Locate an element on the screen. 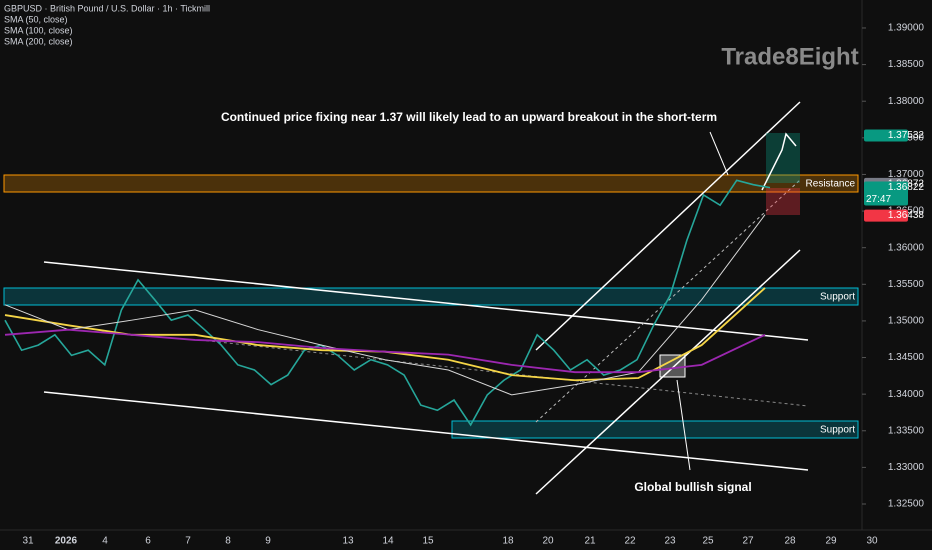 The height and width of the screenshot is (550, 932). forecast-arrow is located at coordinates (779, 161).